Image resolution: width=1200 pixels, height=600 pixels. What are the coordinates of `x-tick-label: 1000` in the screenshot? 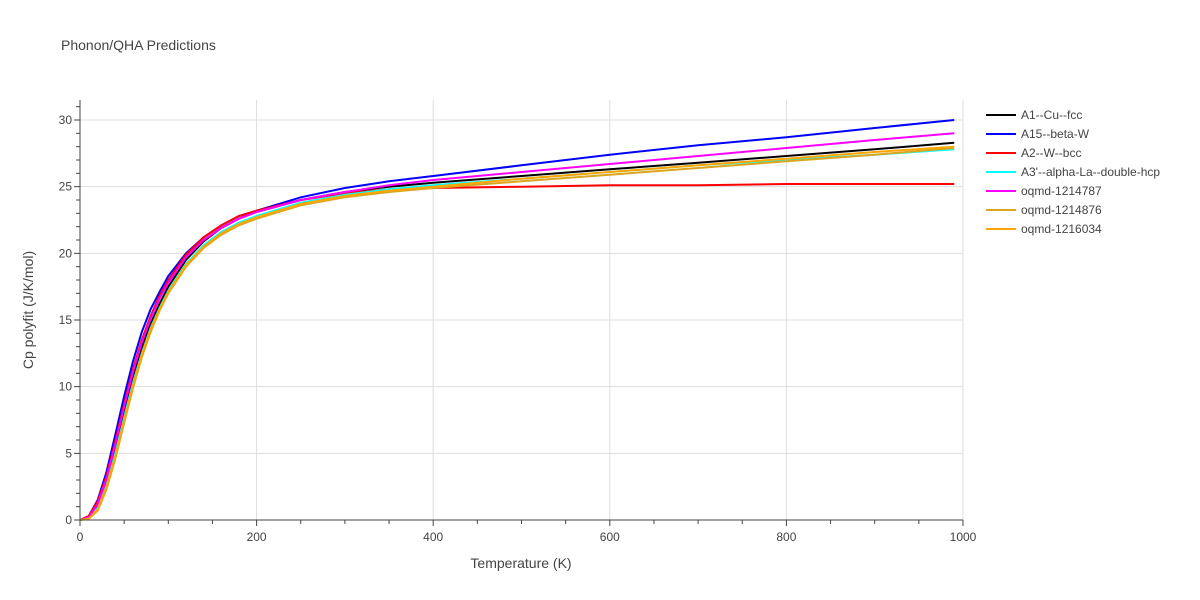 It's located at (963, 537).